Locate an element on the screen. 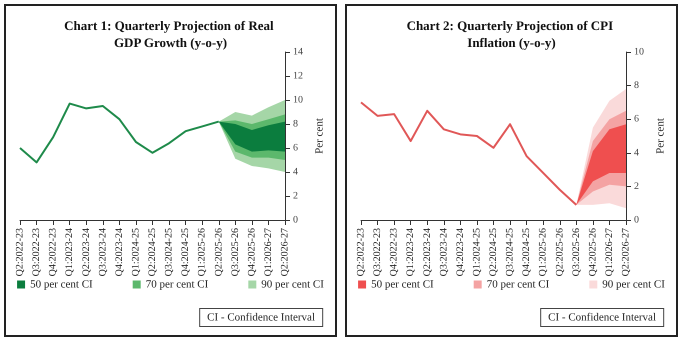  y-tick-label: 14 is located at coordinates (298, 52).